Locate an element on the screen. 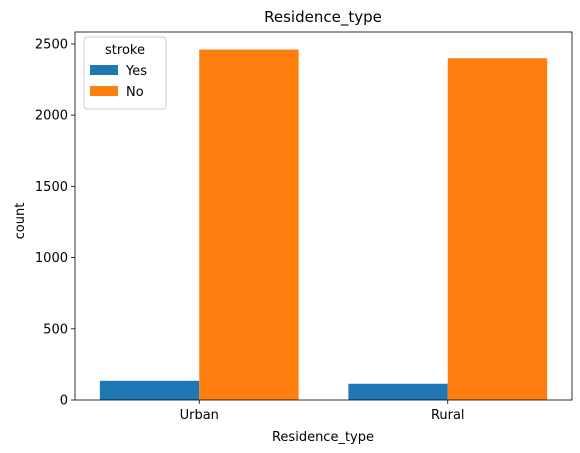 Image resolution: width=580 pixels, height=453 pixels. bar-urban-no is located at coordinates (248, 225).